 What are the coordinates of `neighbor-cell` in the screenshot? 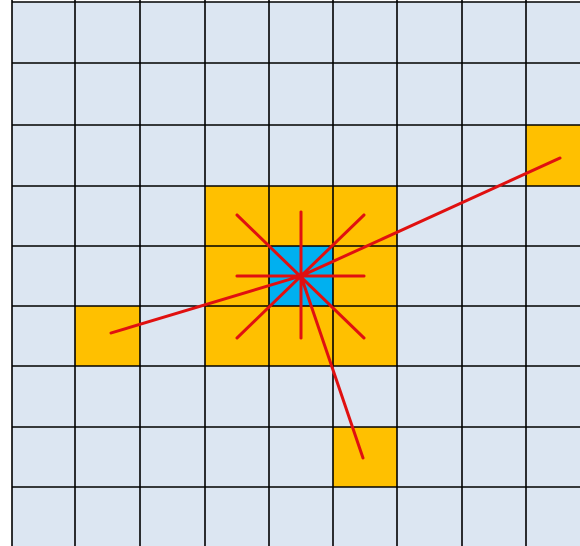 It's located at (365, 336).